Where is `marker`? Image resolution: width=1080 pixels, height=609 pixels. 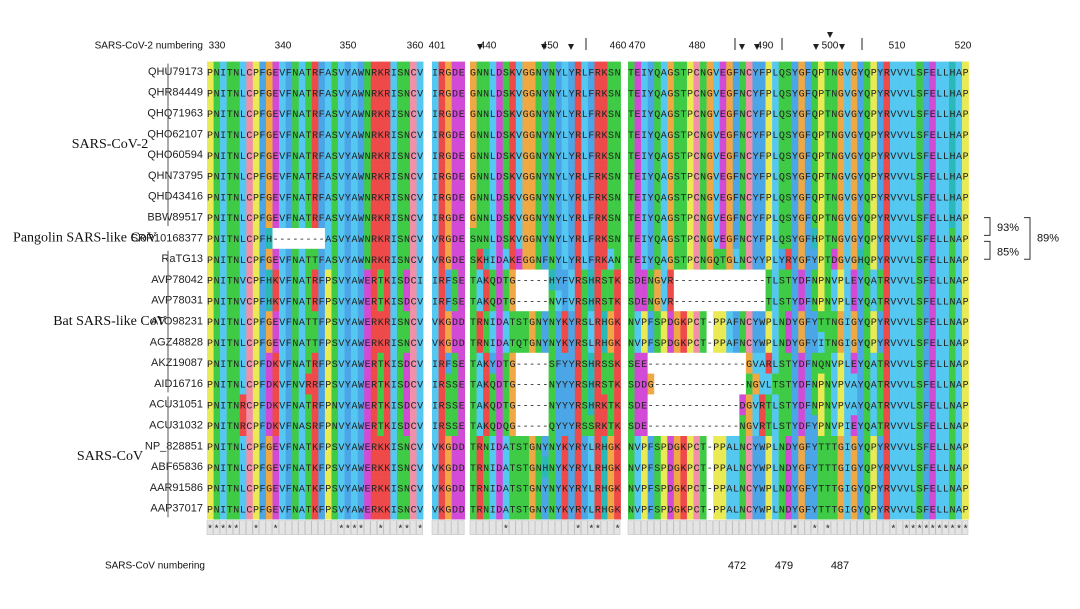 marker is located at coordinates (830, 35).